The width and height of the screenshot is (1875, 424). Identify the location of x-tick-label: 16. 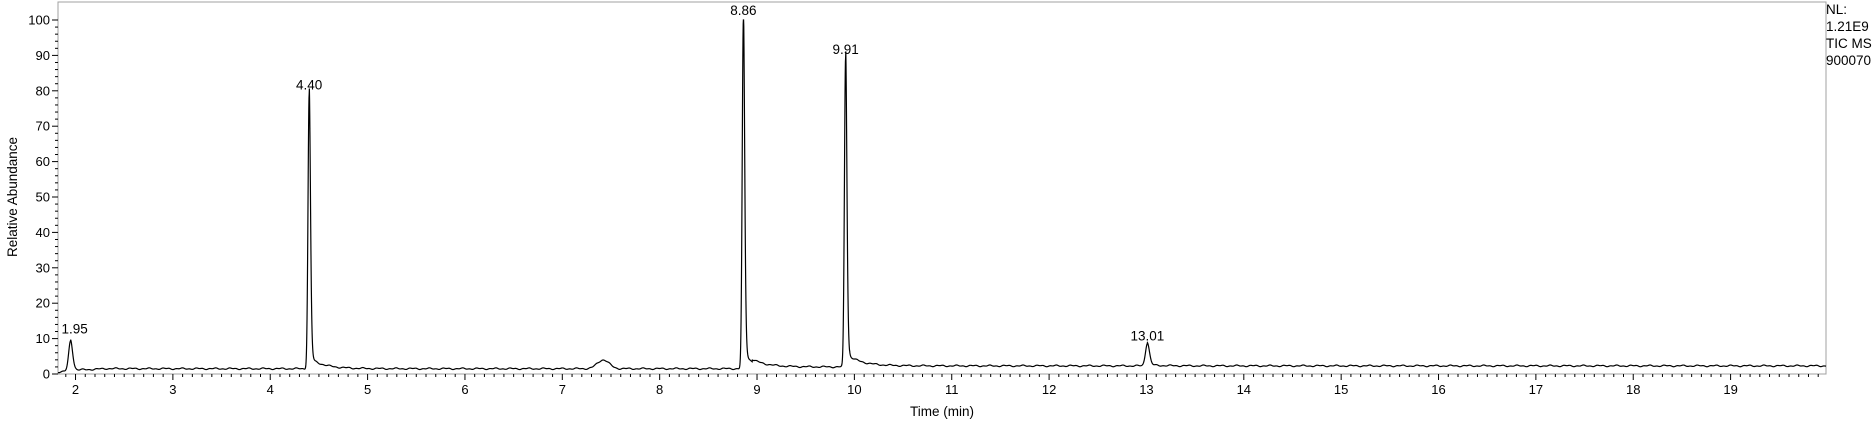
(1438, 389).